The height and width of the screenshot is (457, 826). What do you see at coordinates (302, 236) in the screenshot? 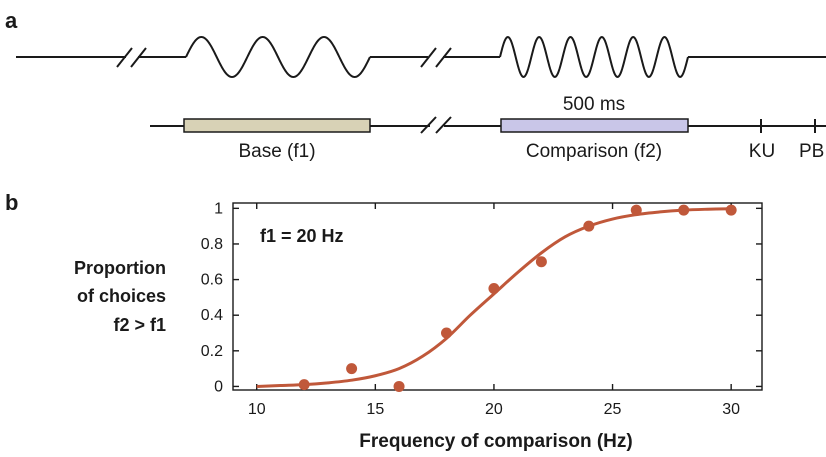
I see `f1-annotation: f1 = 20 Hz` at bounding box center [302, 236].